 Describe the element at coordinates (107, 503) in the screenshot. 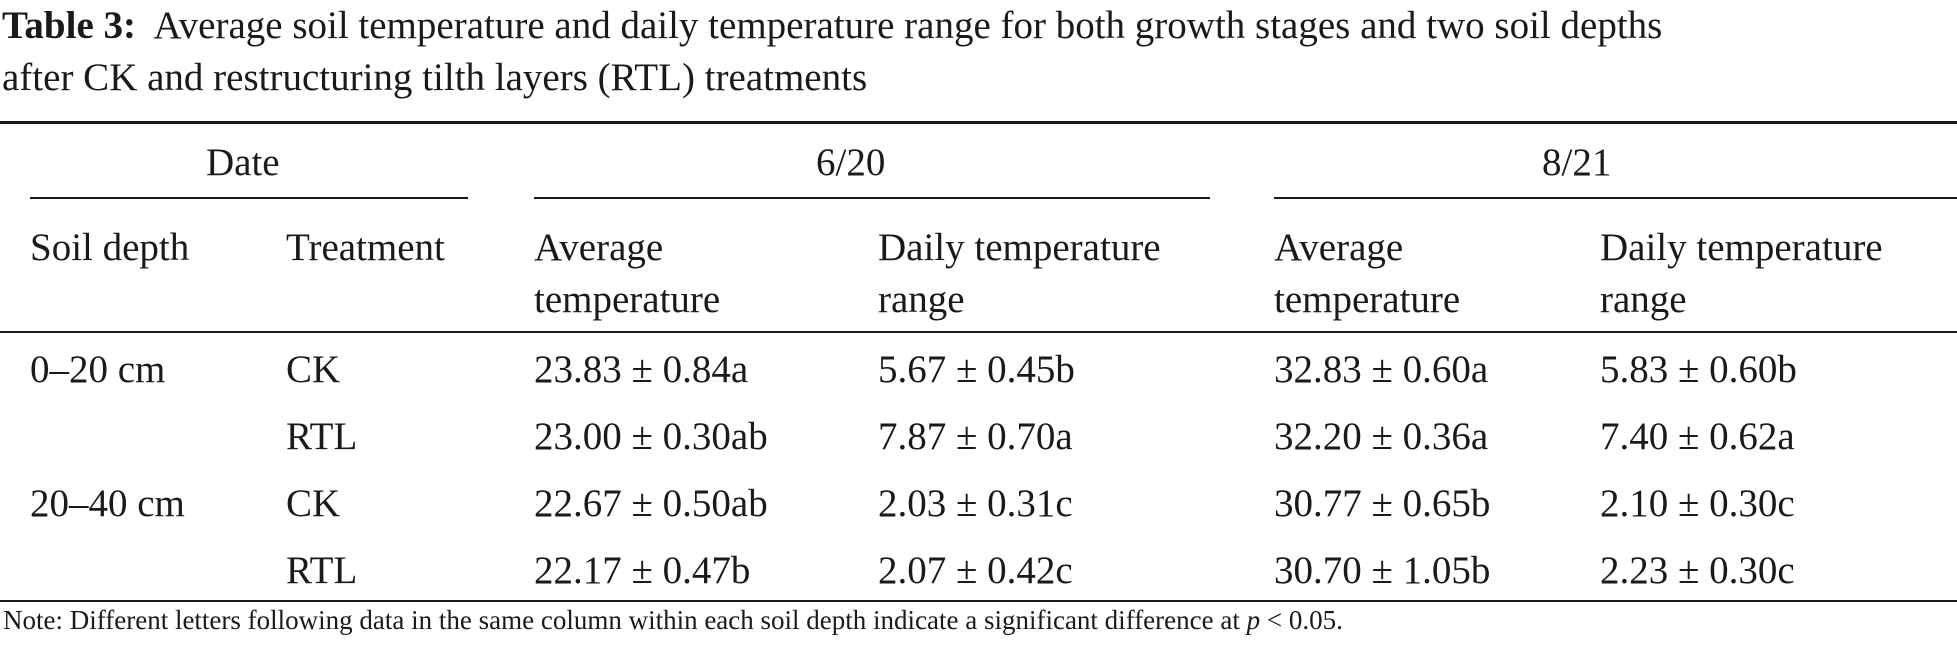

I see `row-3-depth: 20–40 cm` at that location.